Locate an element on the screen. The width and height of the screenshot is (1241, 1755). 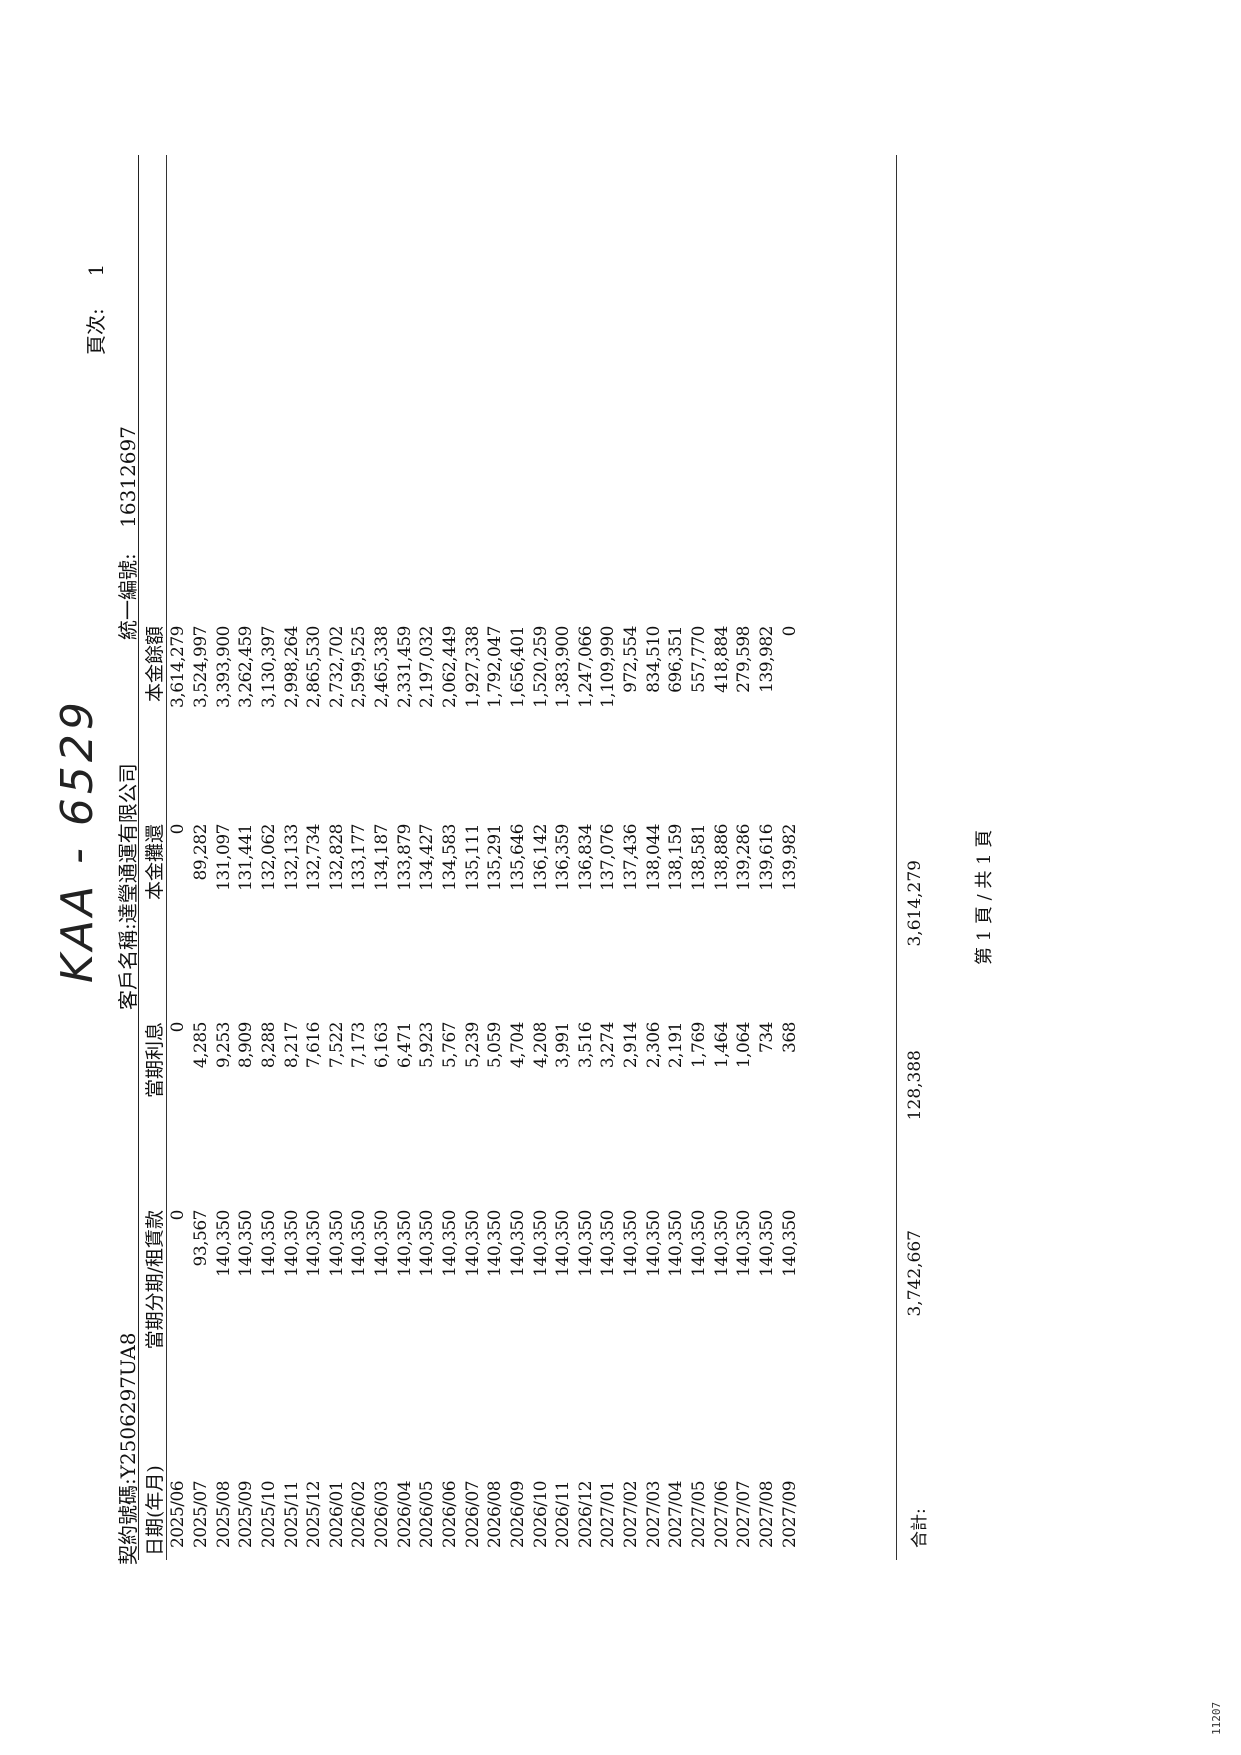
cell-principal: 134,427 is located at coordinates (427, 857).